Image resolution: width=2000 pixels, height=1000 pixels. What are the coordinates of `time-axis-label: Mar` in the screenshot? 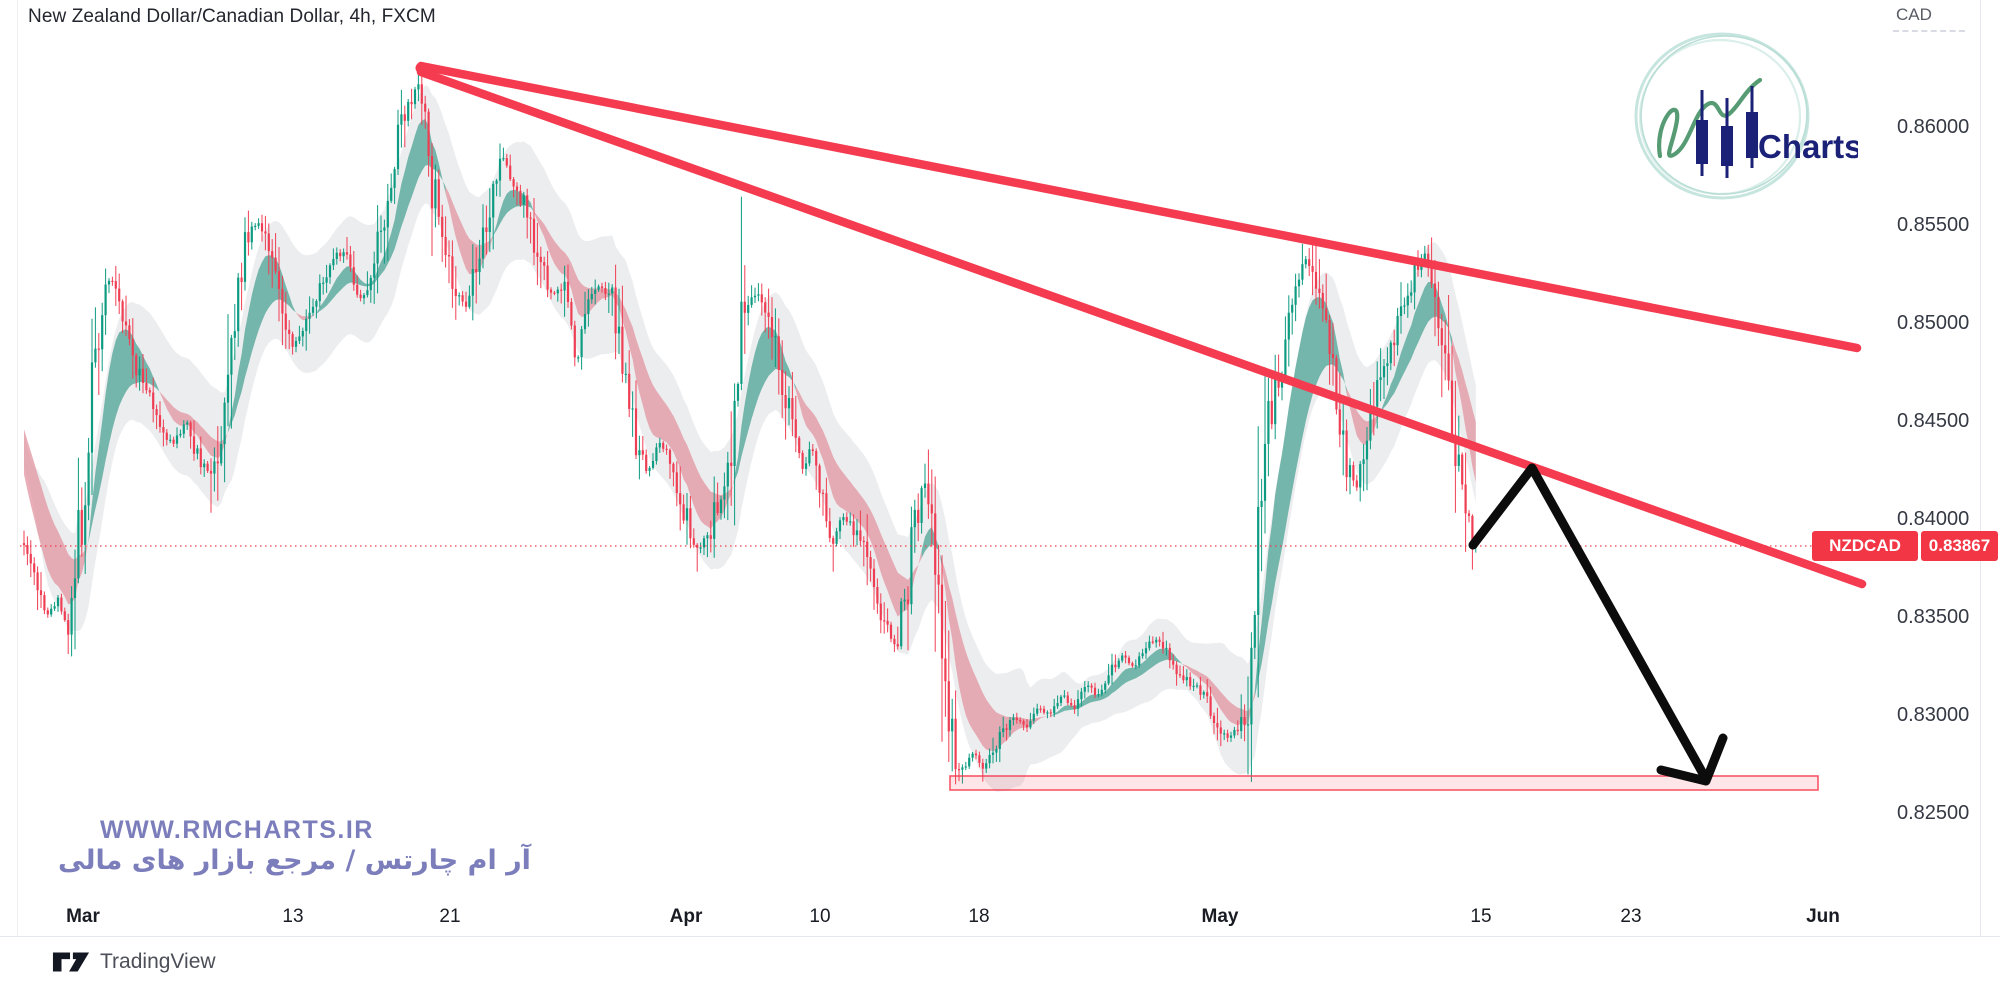 It's located at (83, 916).